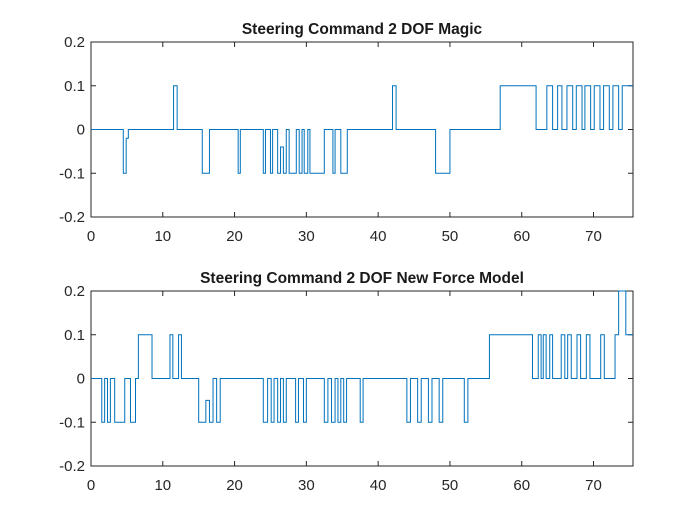  I want to click on chart-title: Steering Command 2 DOF Magic, so click(362, 29).